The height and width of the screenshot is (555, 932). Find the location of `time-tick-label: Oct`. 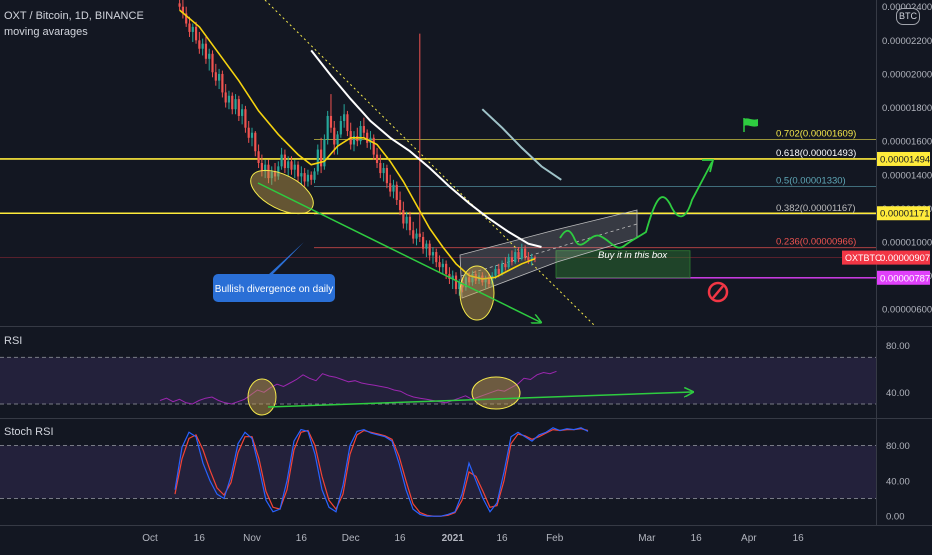

time-tick-label: Oct is located at coordinates (150, 538).